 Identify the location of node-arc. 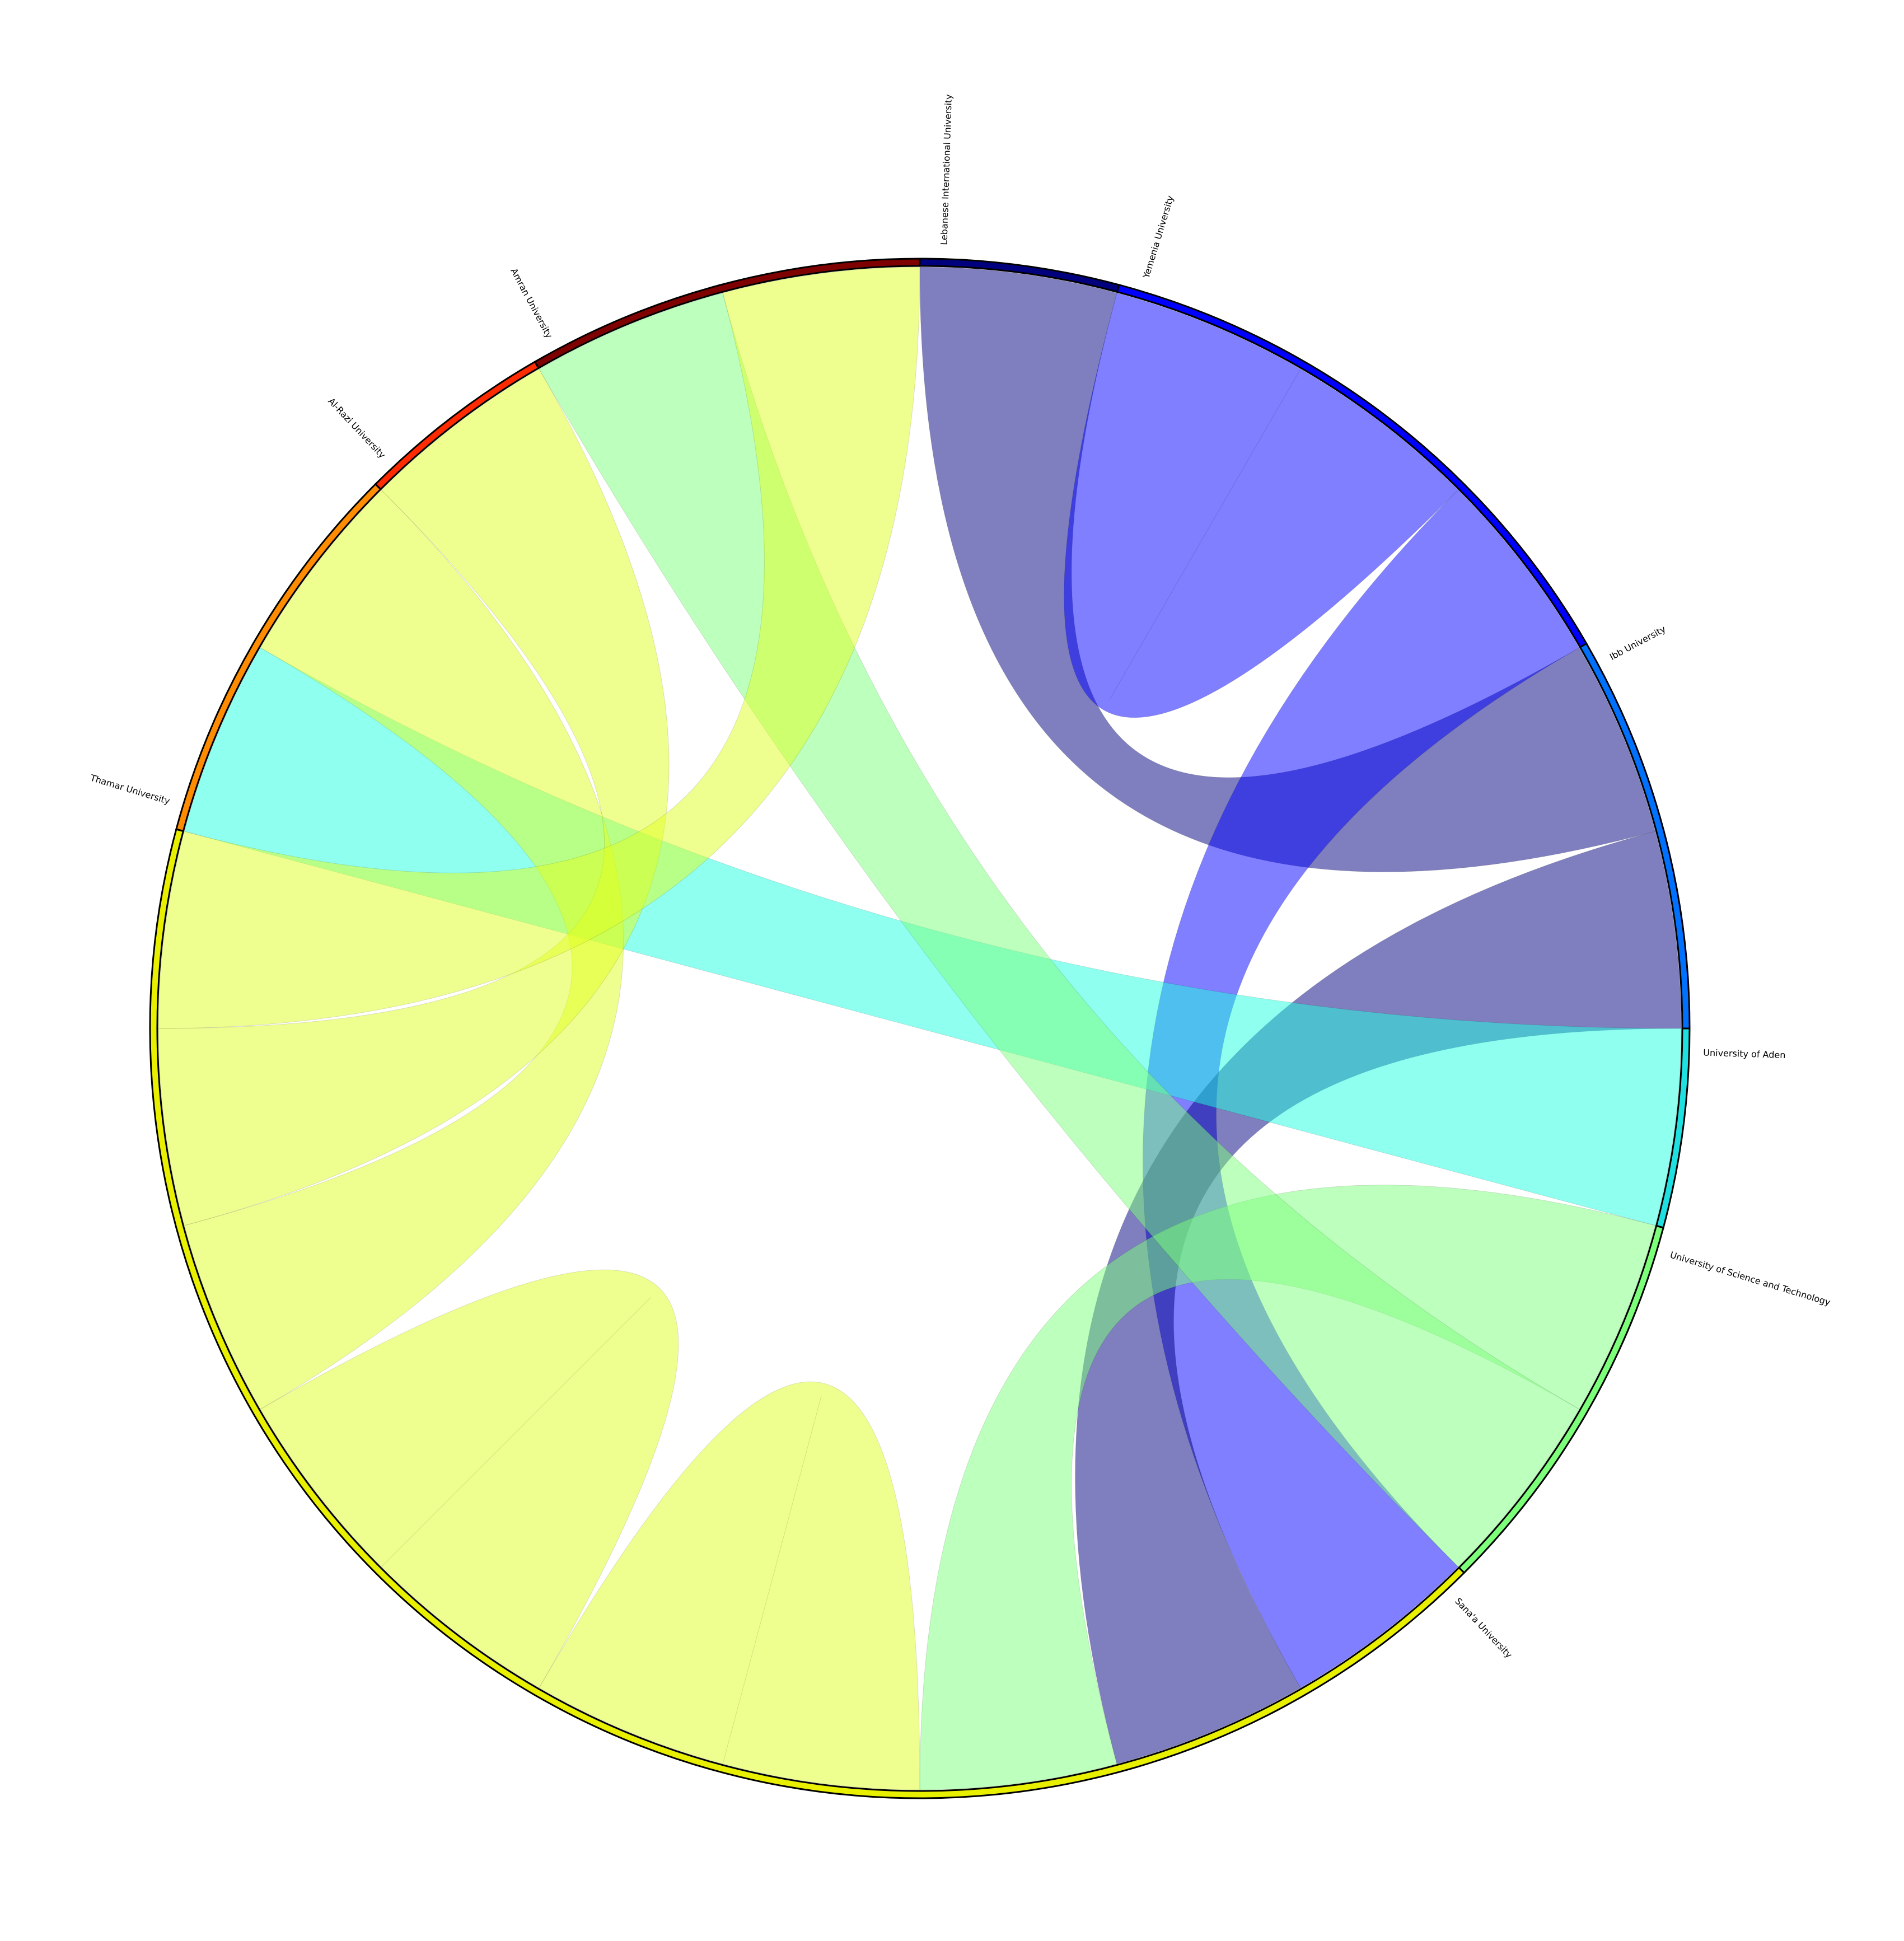
(728, 314).